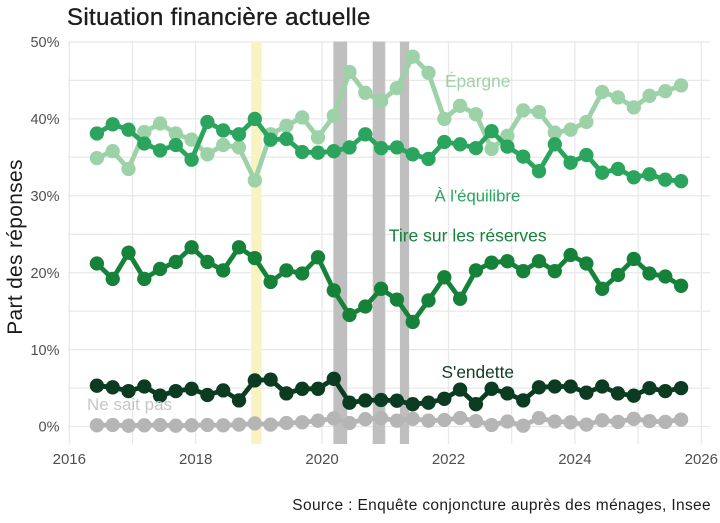  I want to click on svg-text: 2018, so click(195, 459).